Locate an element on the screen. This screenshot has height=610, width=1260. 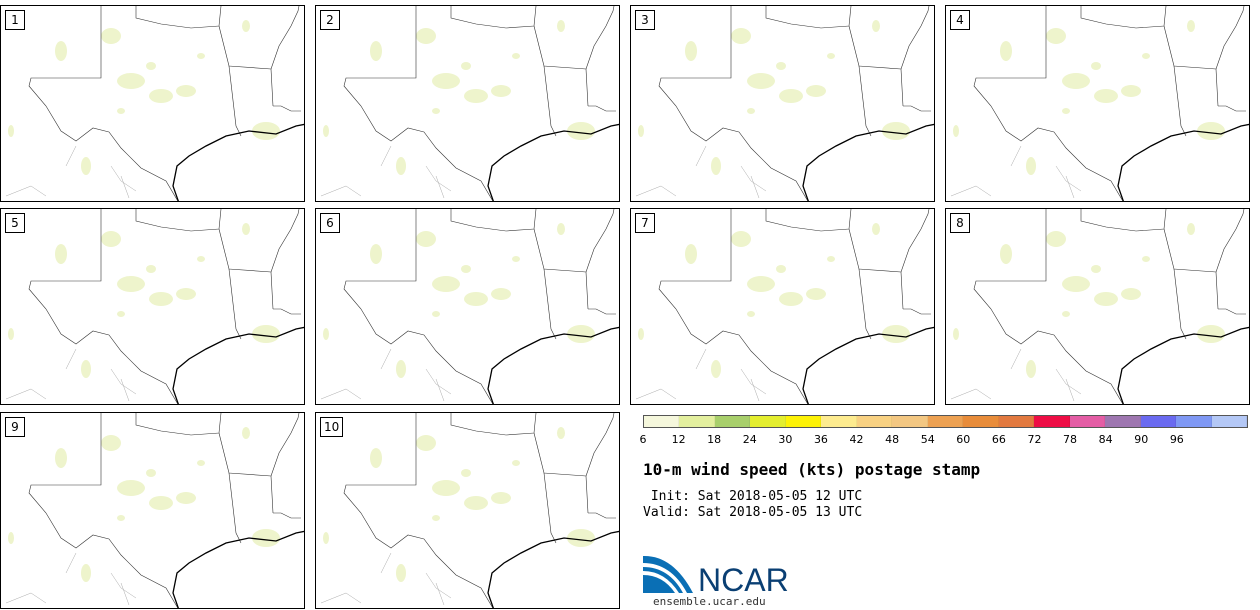
ensemble-member-panel: 2 is located at coordinates (467, 103).